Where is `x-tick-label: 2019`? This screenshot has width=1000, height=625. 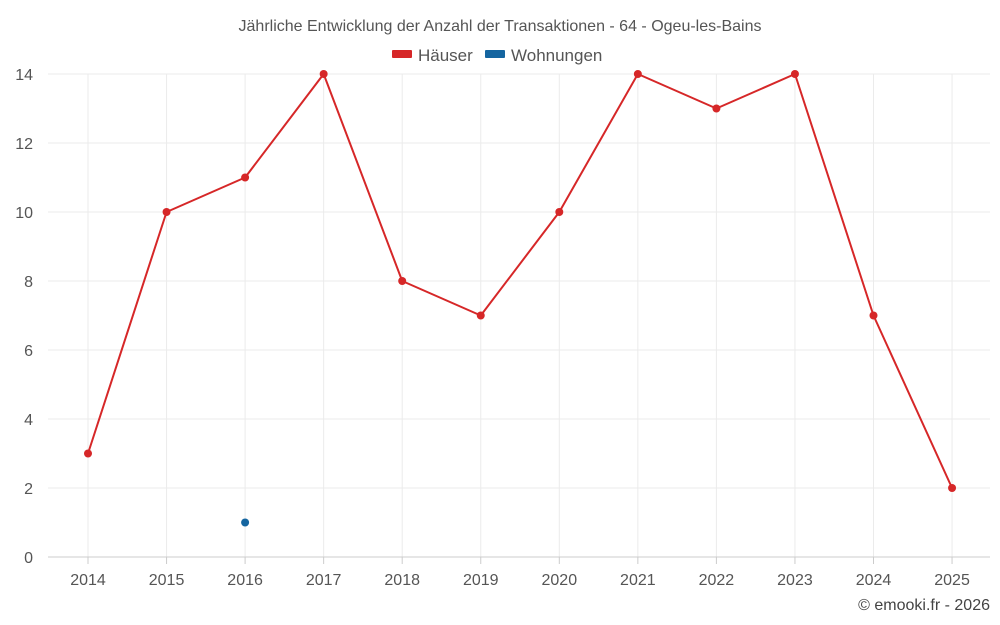 x-tick-label: 2019 is located at coordinates (481, 580).